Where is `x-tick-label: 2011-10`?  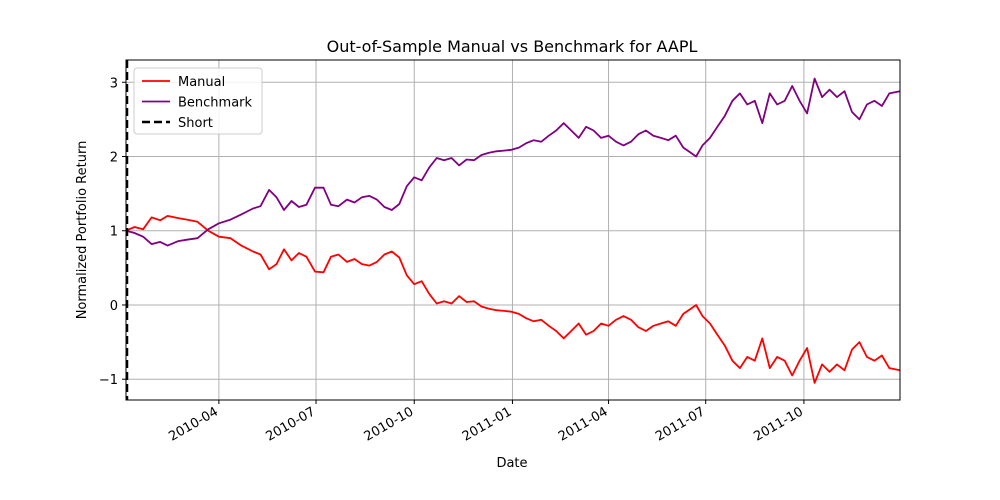 x-tick-label: 2011-10 is located at coordinates (778, 424).